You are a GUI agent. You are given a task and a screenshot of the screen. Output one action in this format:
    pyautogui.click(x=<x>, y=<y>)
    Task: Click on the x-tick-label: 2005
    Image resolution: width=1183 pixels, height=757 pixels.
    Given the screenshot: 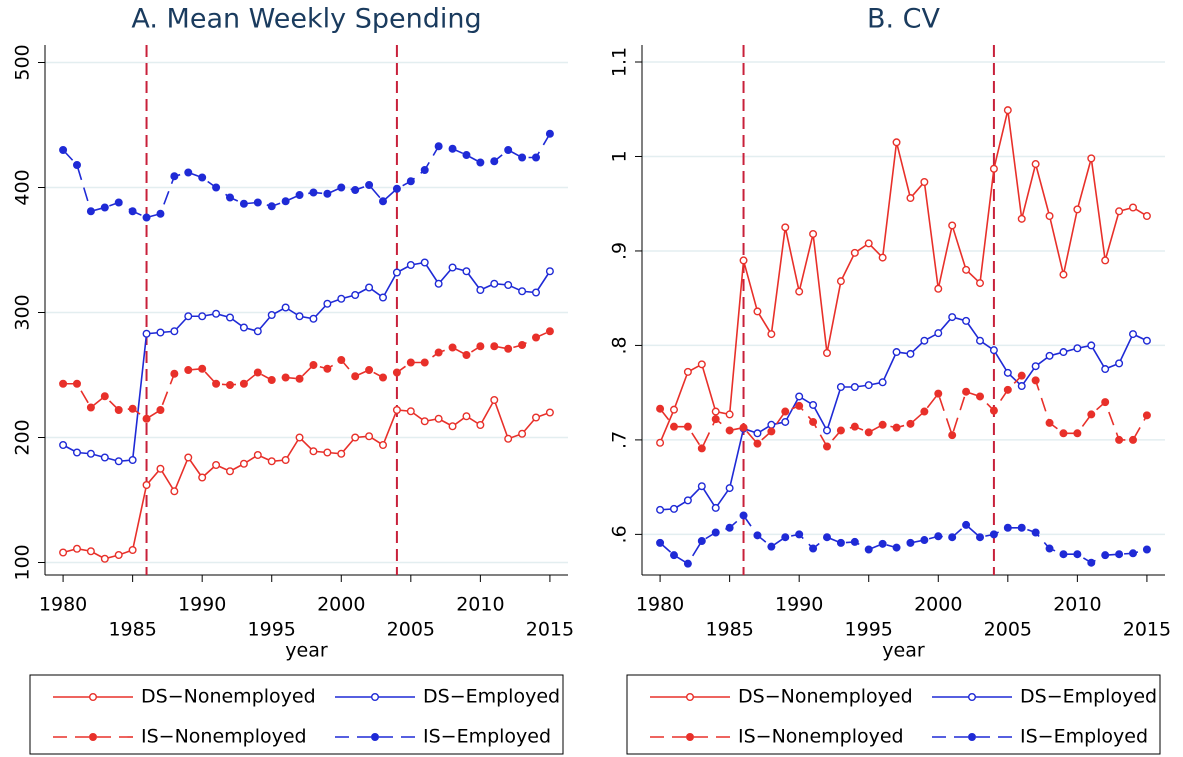 What is the action you would take?
    pyautogui.click(x=1008, y=630)
    